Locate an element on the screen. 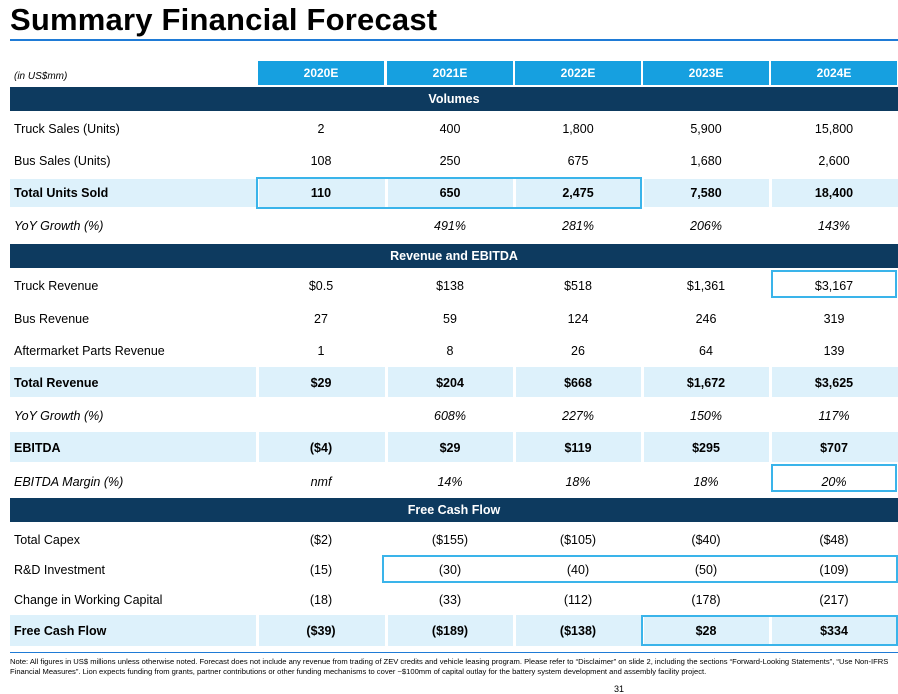 This screenshot has height=694, width=898. cell-2023e: 64 is located at coordinates (706, 351).